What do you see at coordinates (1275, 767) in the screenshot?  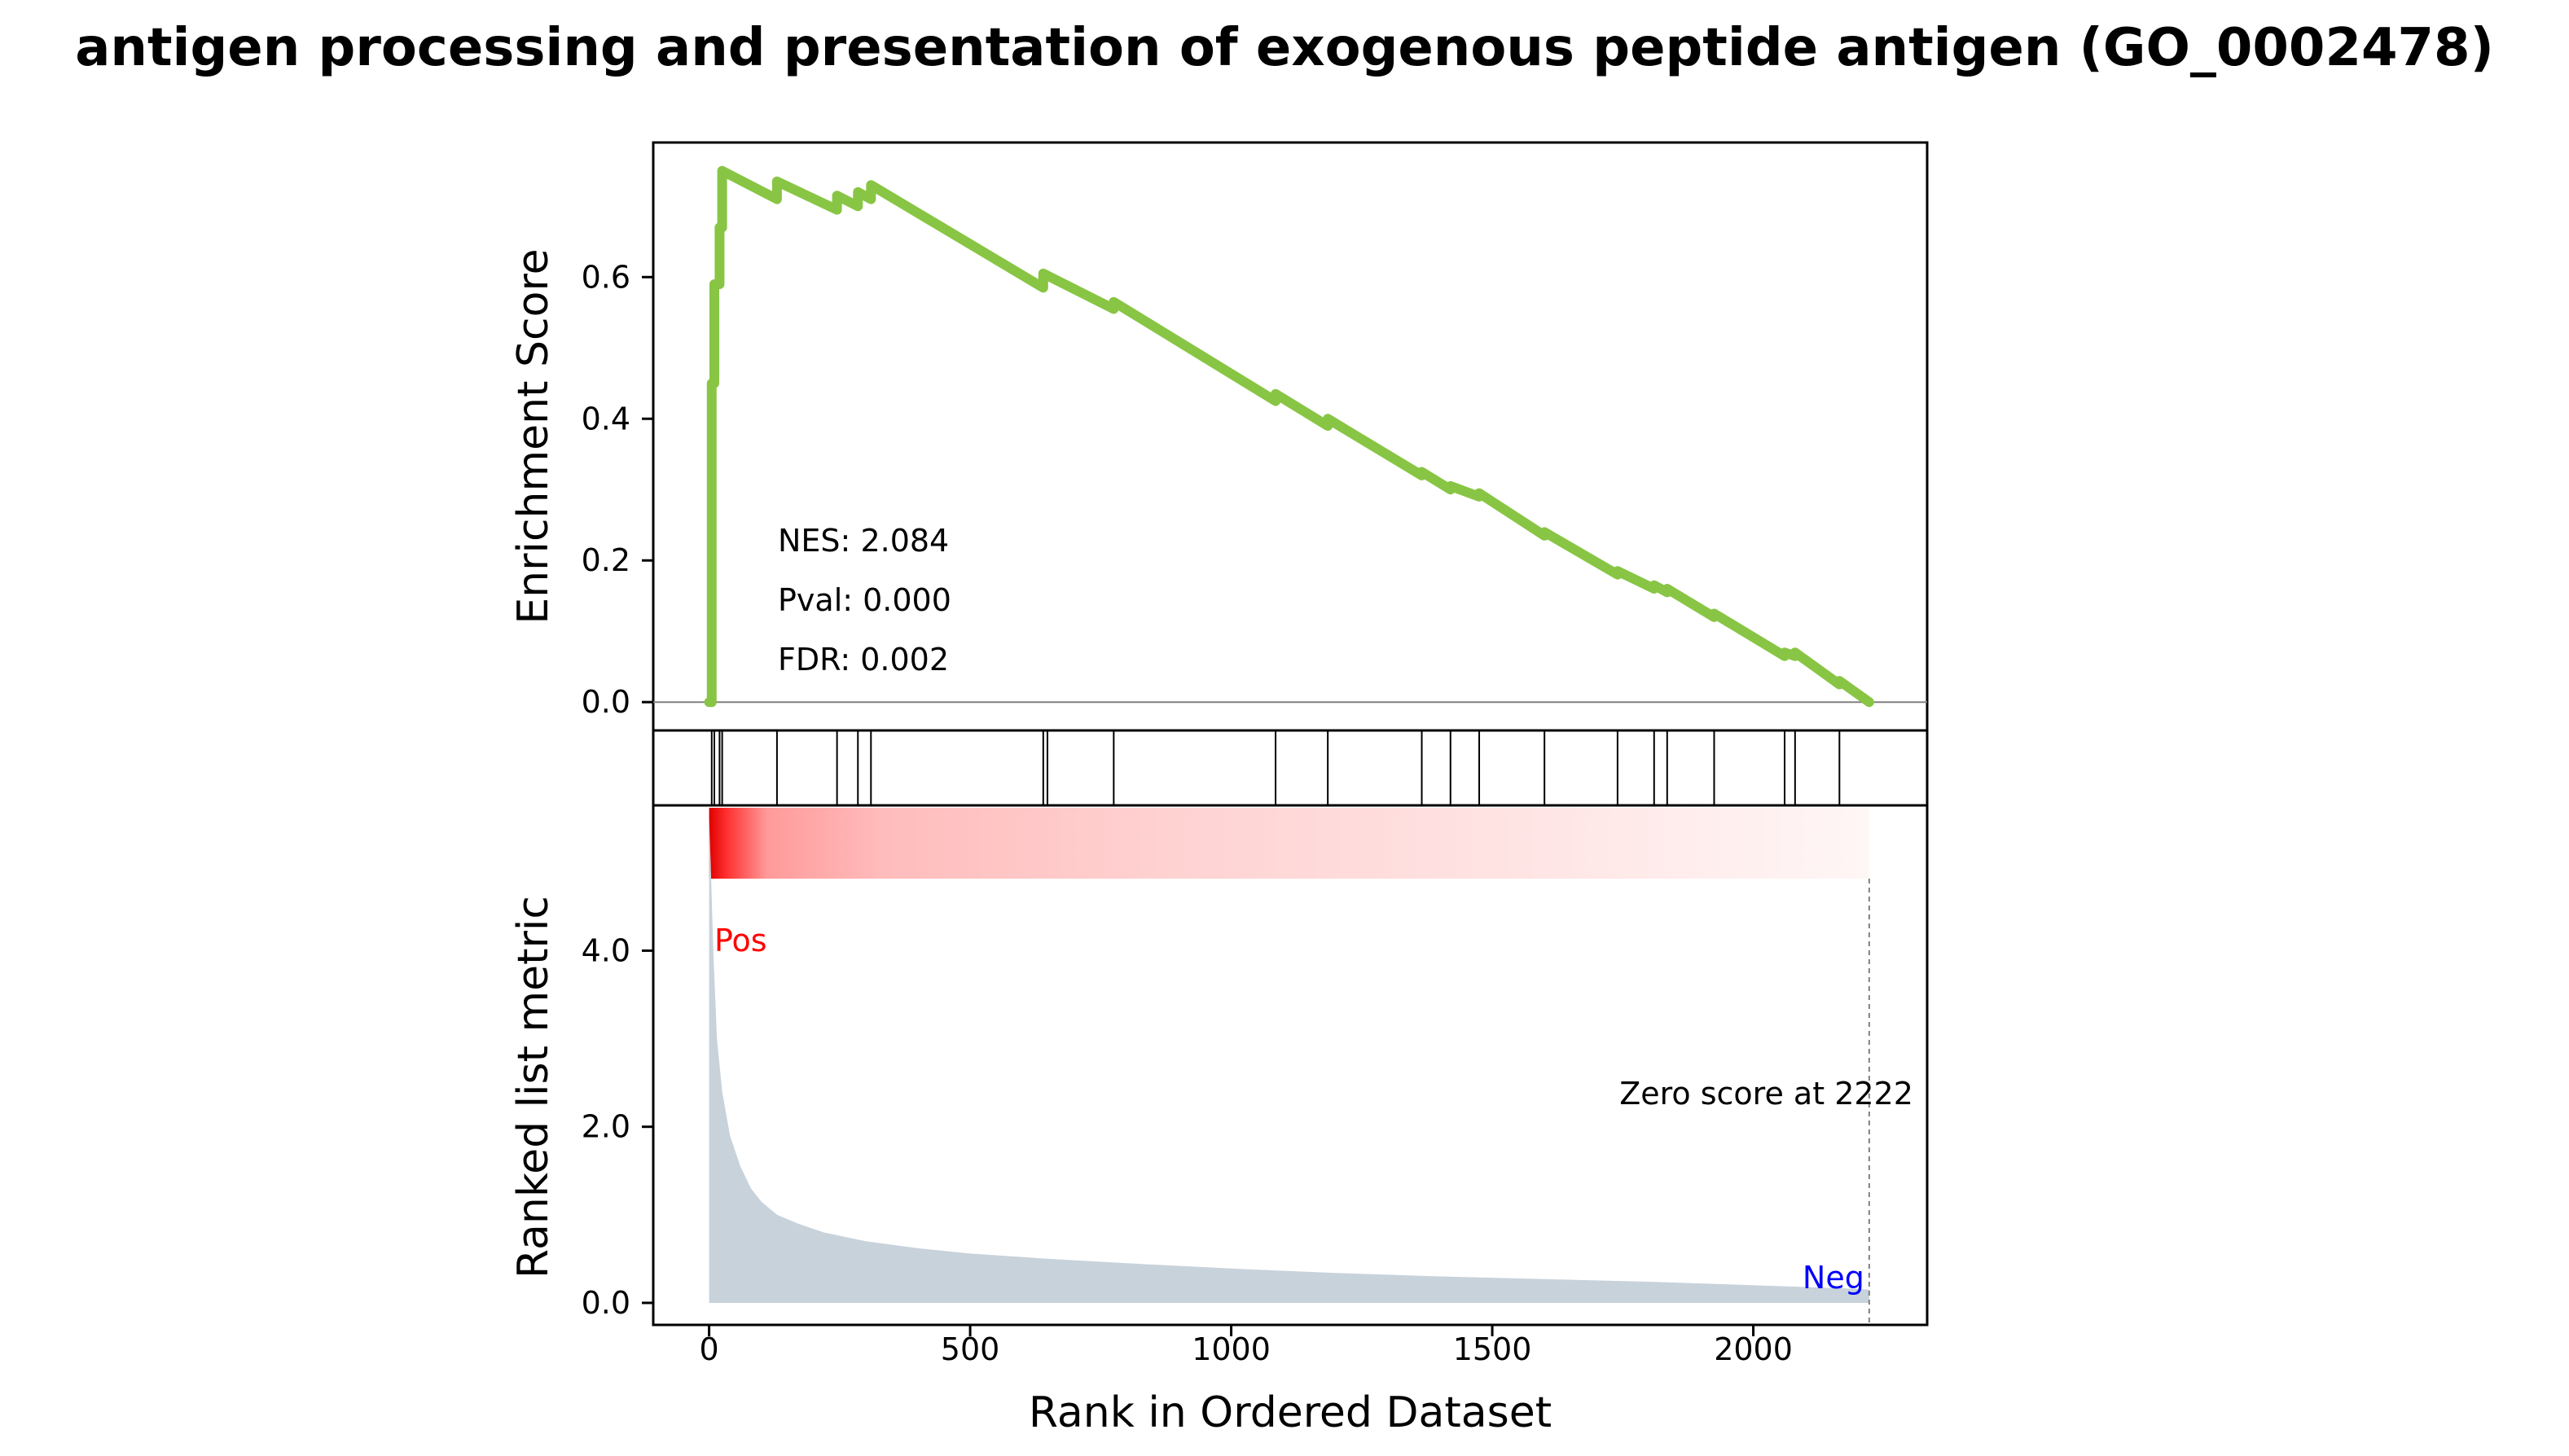 I see `hit-lines` at bounding box center [1275, 767].